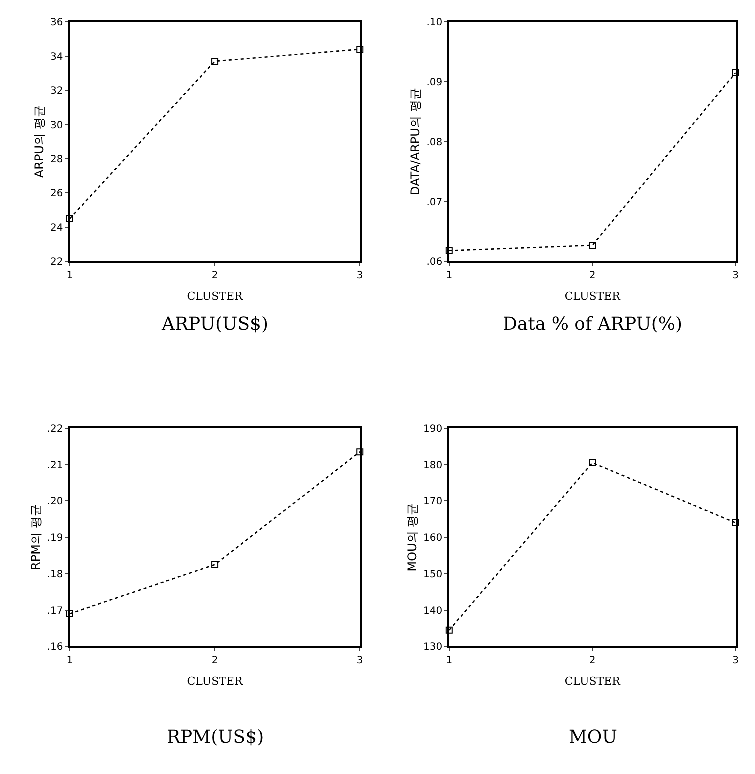 The width and height of the screenshot is (755, 774). What do you see at coordinates (433, 648) in the screenshot?
I see `y-tick-label: 130` at bounding box center [433, 648].